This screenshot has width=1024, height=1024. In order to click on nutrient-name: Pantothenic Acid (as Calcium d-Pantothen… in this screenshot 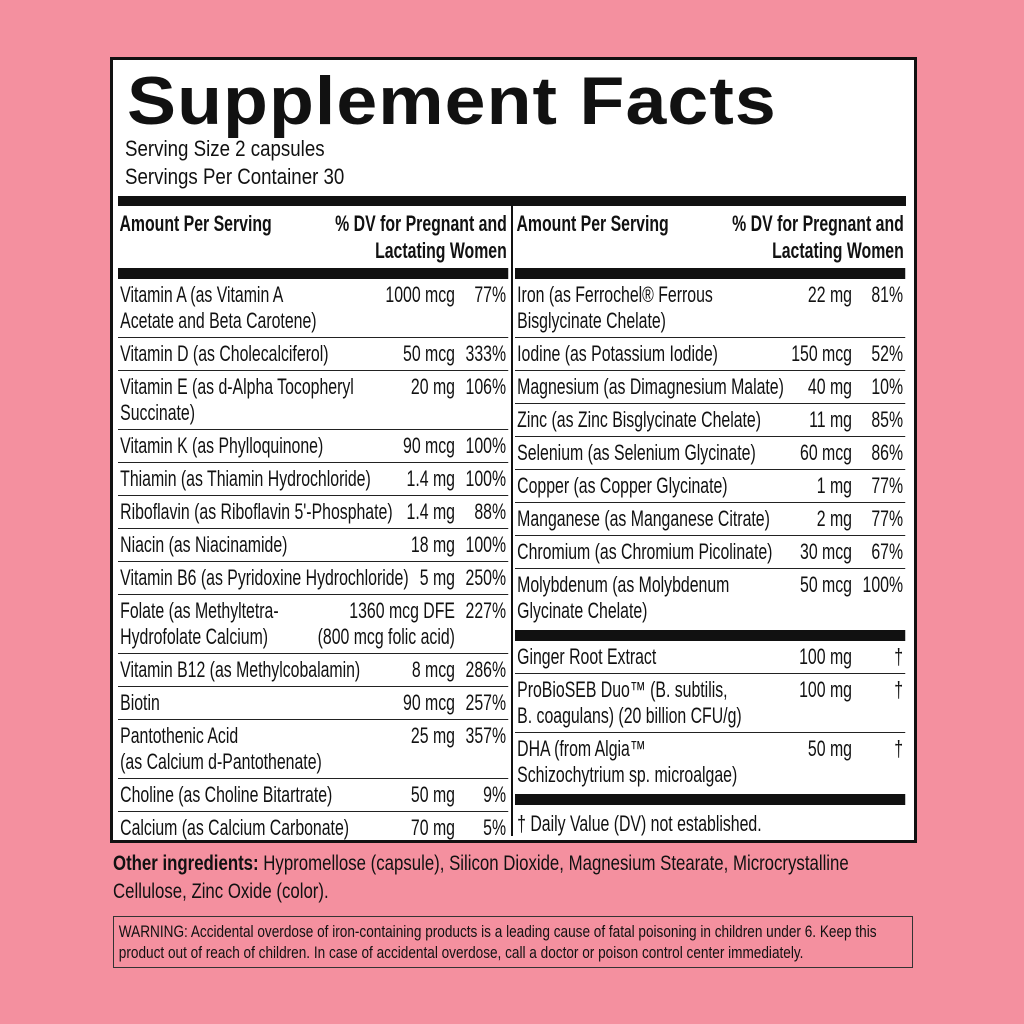, I will do `click(221, 748)`.